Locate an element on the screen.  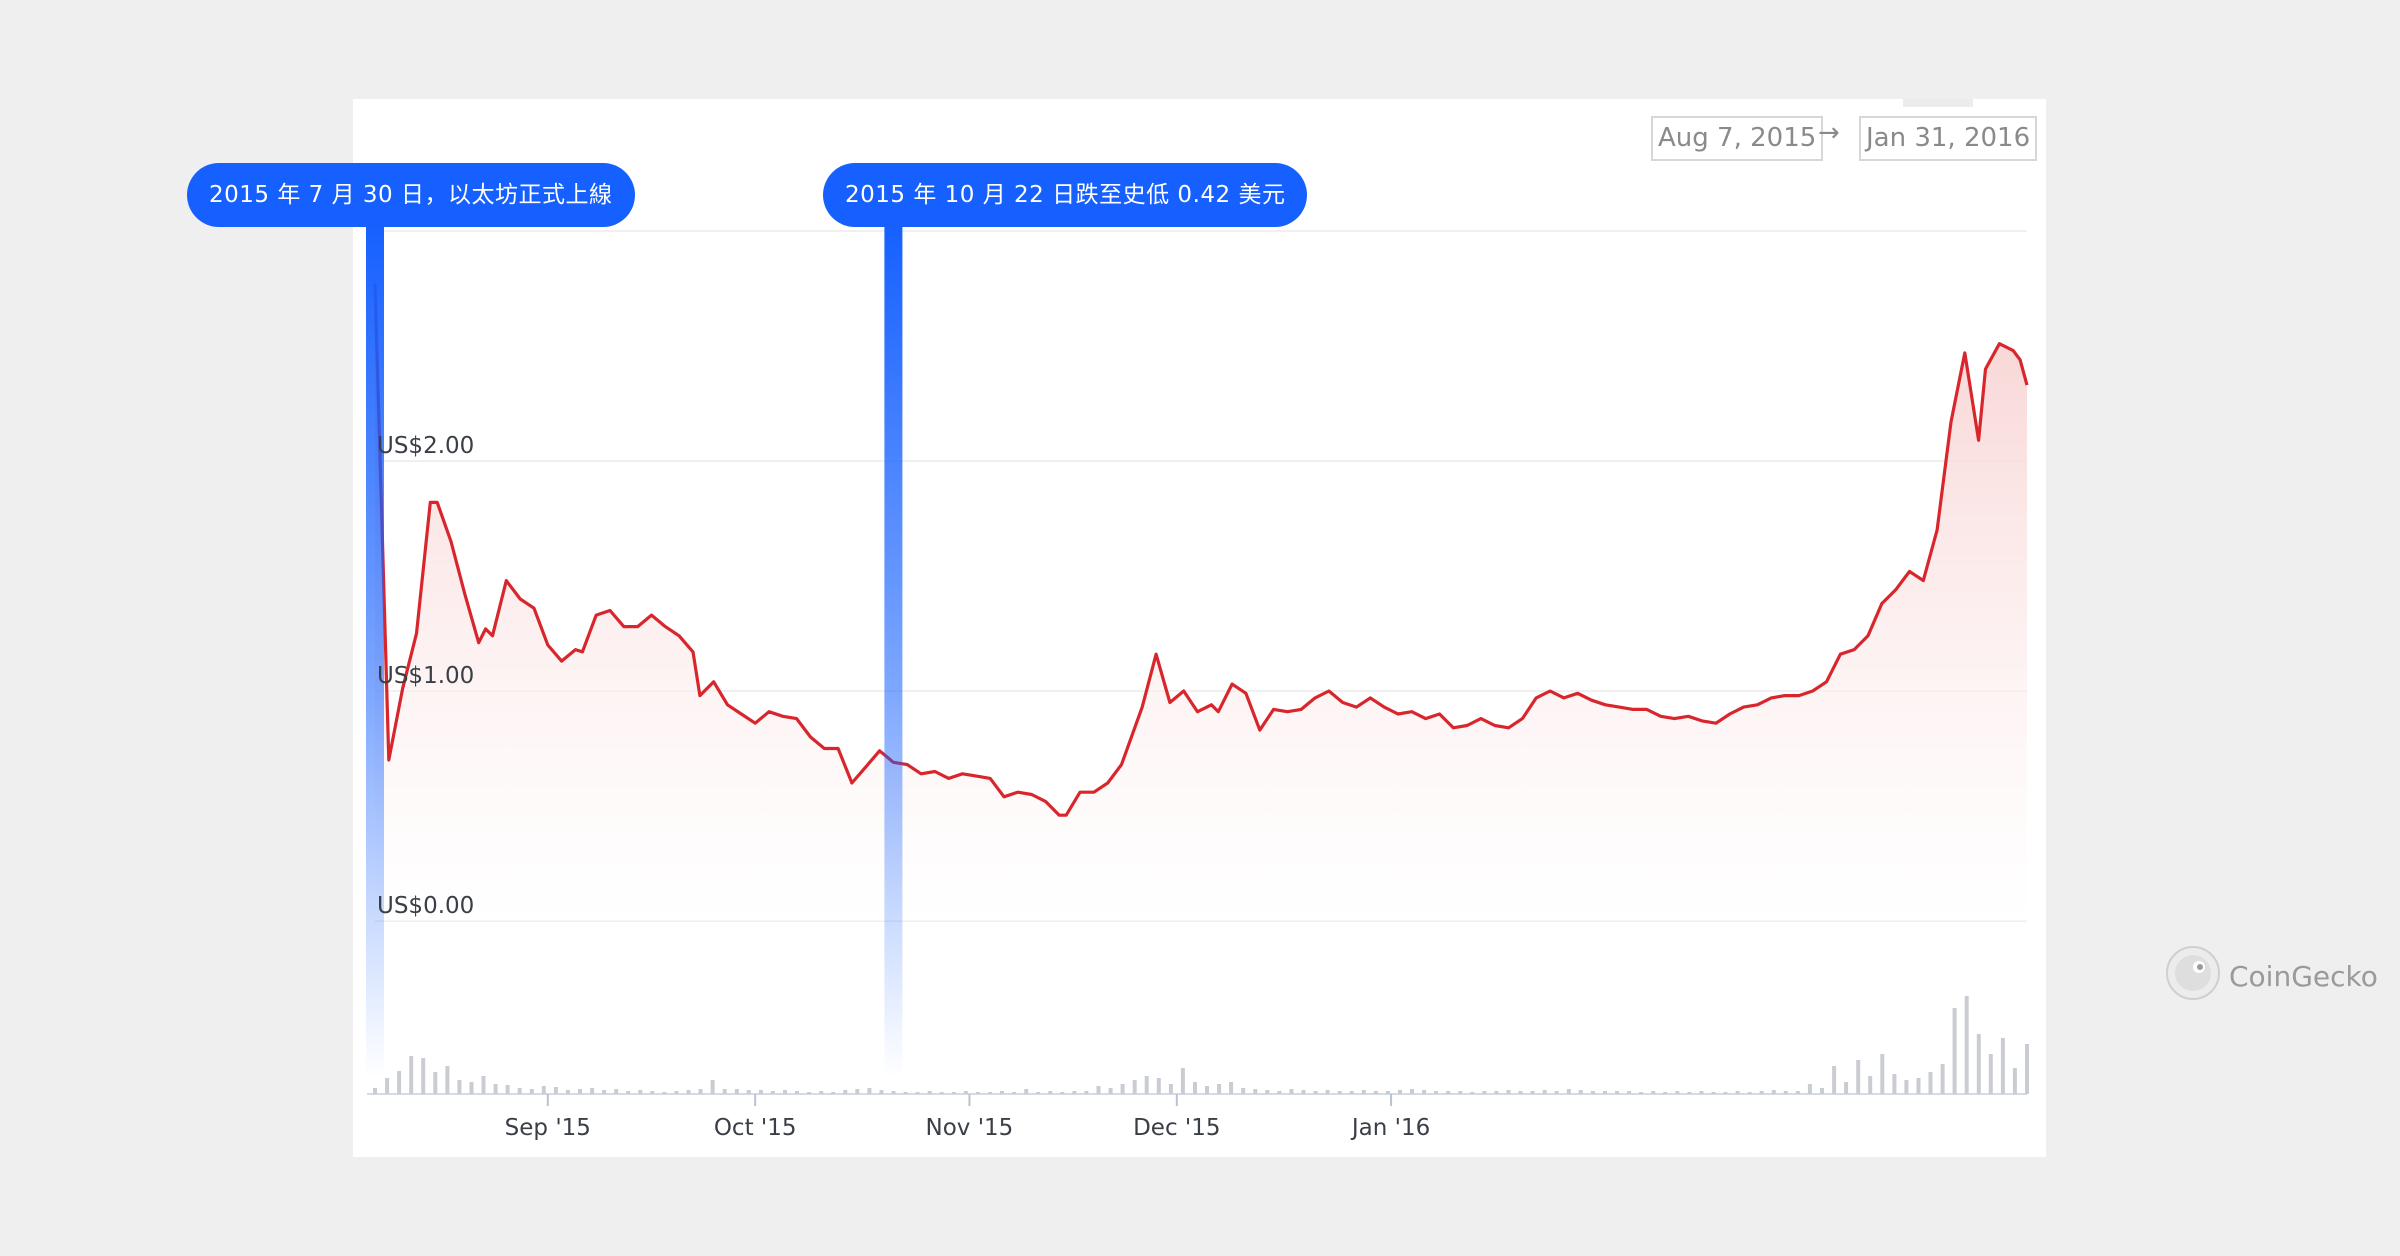
x-tick-label: Jan '16 is located at coordinates (1390, 1128).